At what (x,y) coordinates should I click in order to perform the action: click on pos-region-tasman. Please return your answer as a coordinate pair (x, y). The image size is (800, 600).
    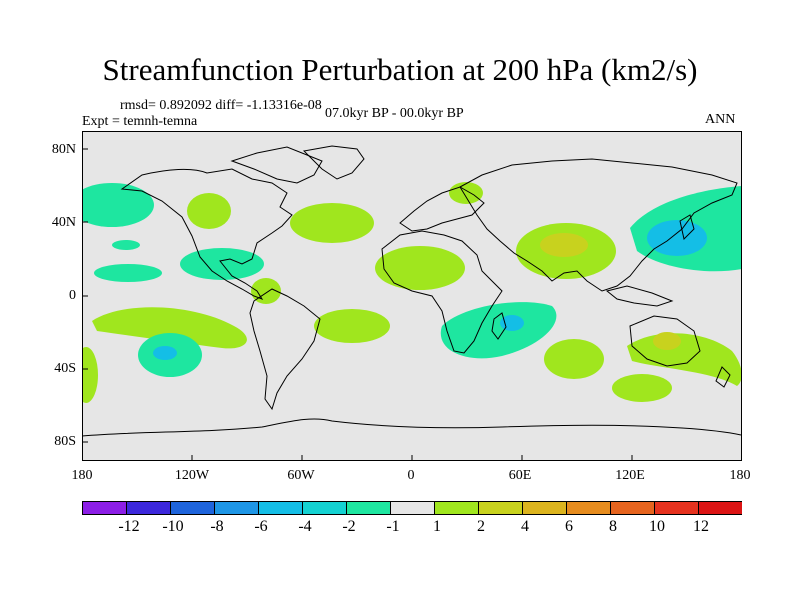
    Looking at the image, I should click on (642, 388).